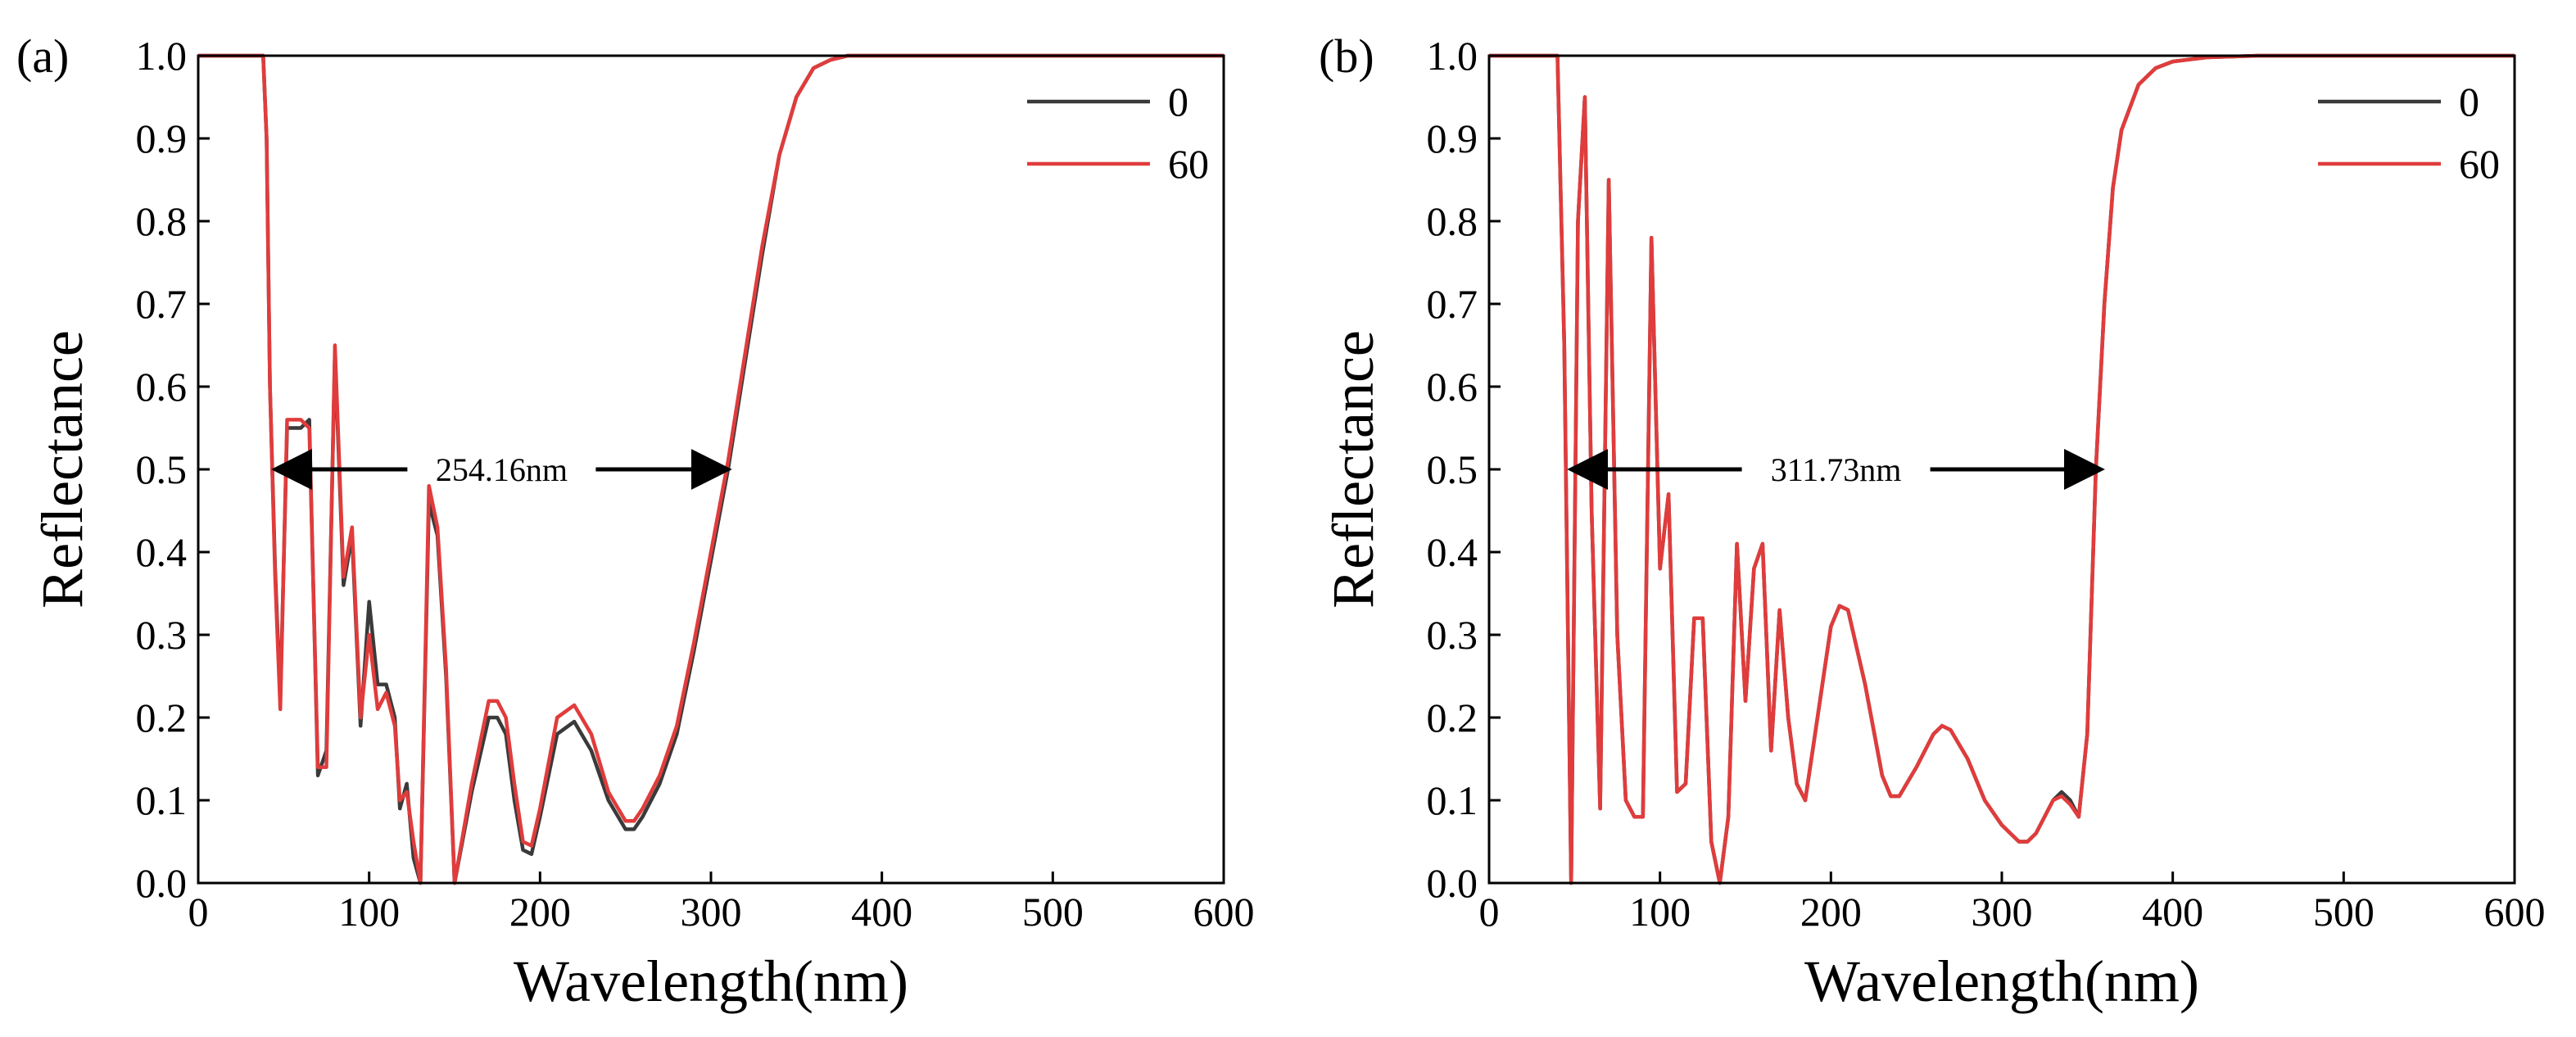 The height and width of the screenshot is (1037, 2576). I want to click on wavelength-annotation-a: 254.16nm, so click(501, 469).